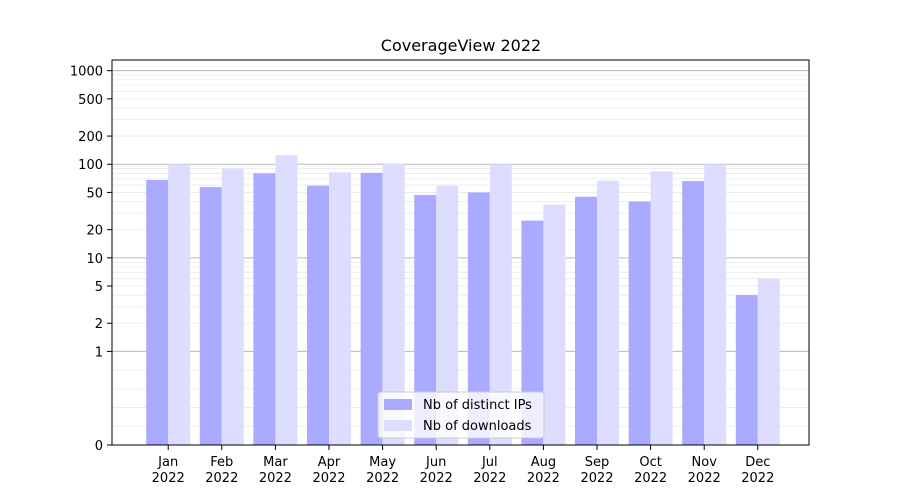 The height and width of the screenshot is (504, 900). What do you see at coordinates (94, 193) in the screenshot?
I see `y-tick-label: 50` at bounding box center [94, 193].